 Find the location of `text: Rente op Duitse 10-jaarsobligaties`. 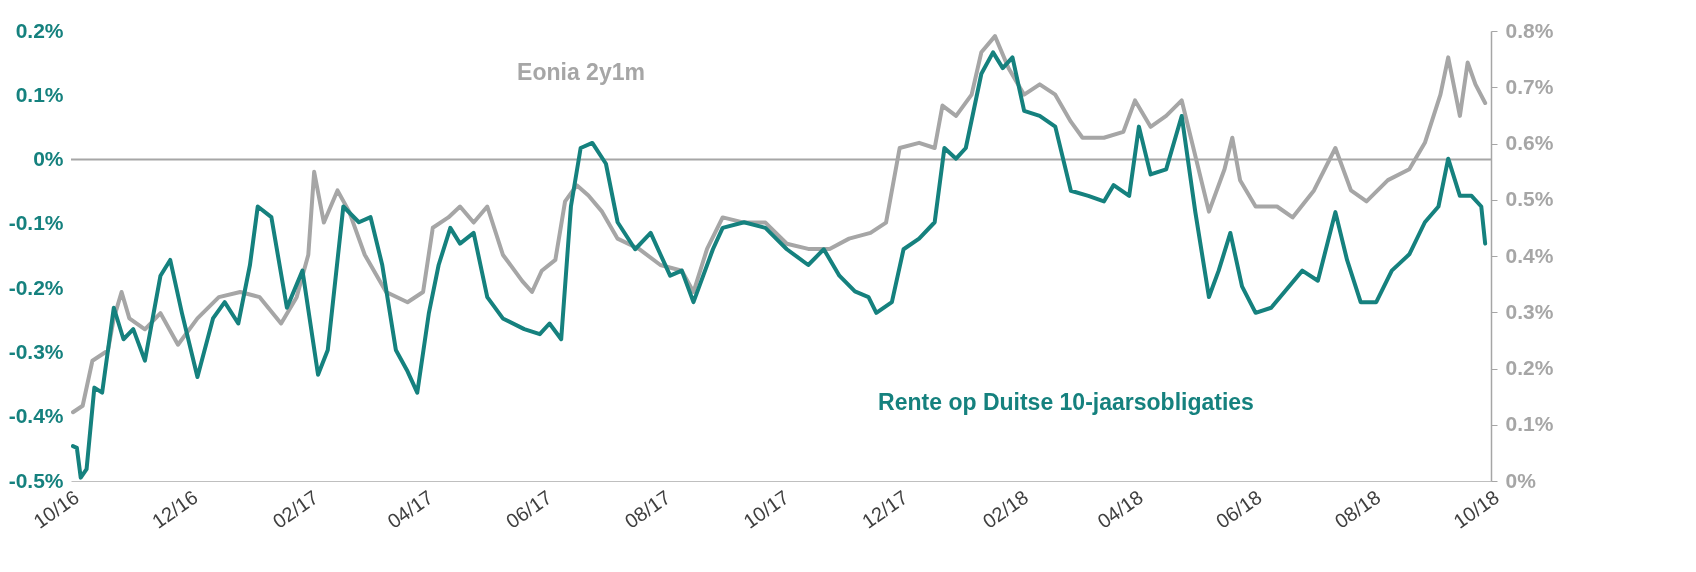

text: Rente op Duitse 10-jaarsobligaties is located at coordinates (1066, 402).